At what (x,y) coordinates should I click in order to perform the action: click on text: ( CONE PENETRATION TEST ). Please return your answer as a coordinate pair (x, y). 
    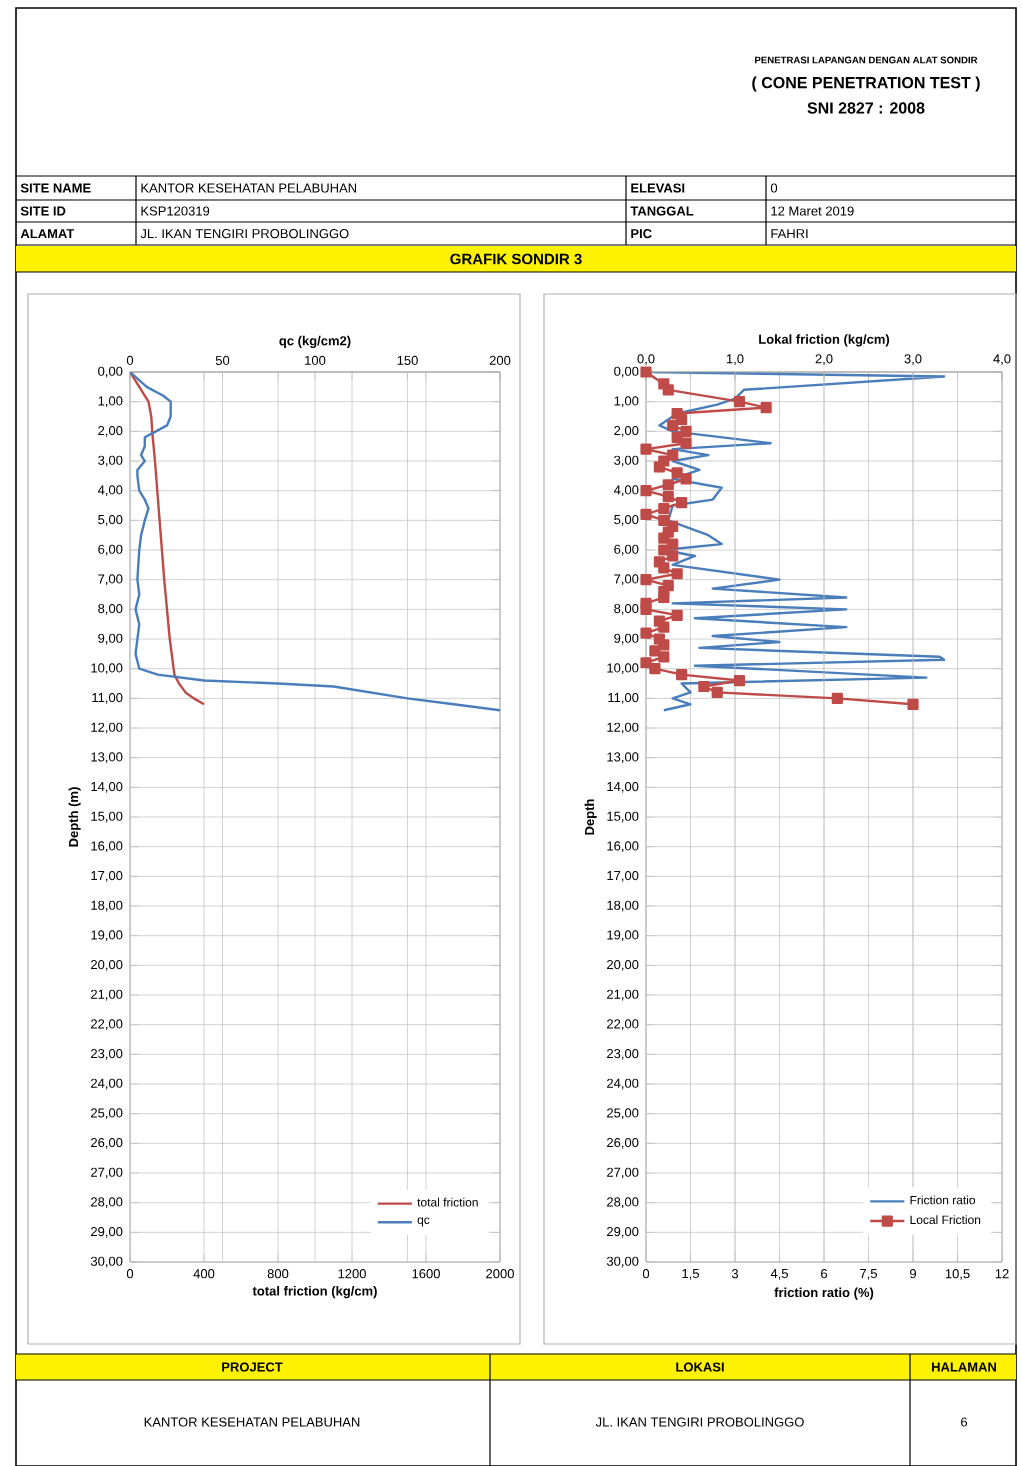
    Looking at the image, I should click on (866, 84).